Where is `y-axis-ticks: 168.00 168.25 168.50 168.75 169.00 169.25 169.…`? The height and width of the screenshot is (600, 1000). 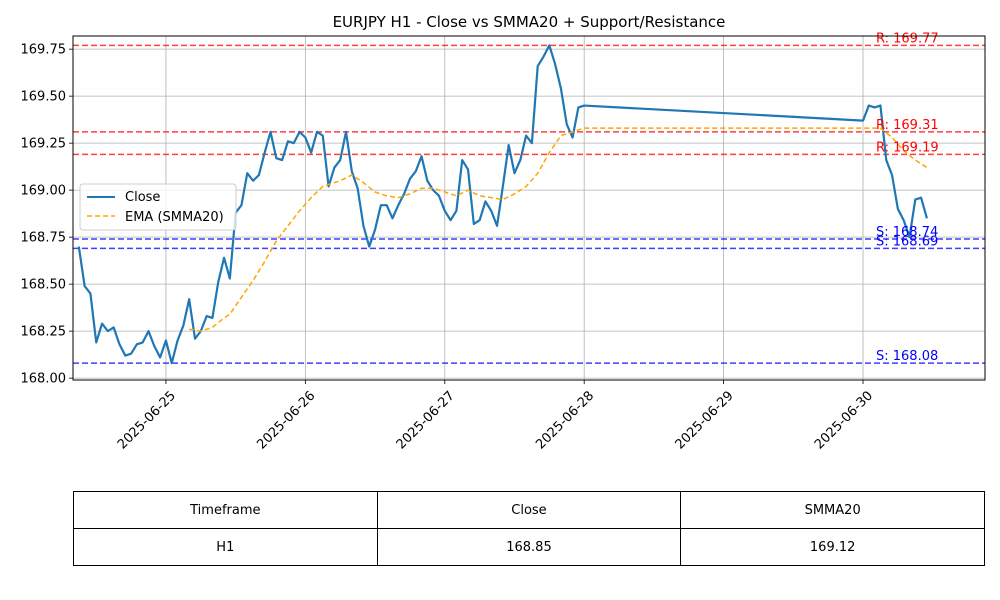
y-axis-ticks: 168.00 168.25 168.50 168.75 169.00 169.25 169.… is located at coordinates (47, 215).